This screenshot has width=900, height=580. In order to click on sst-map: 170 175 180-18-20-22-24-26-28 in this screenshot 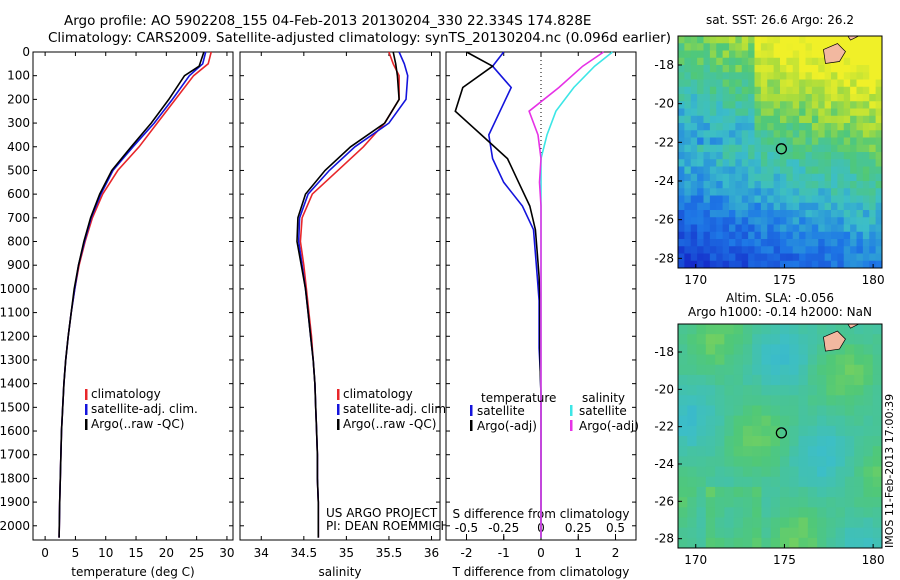, I will do `click(769, 161)`.